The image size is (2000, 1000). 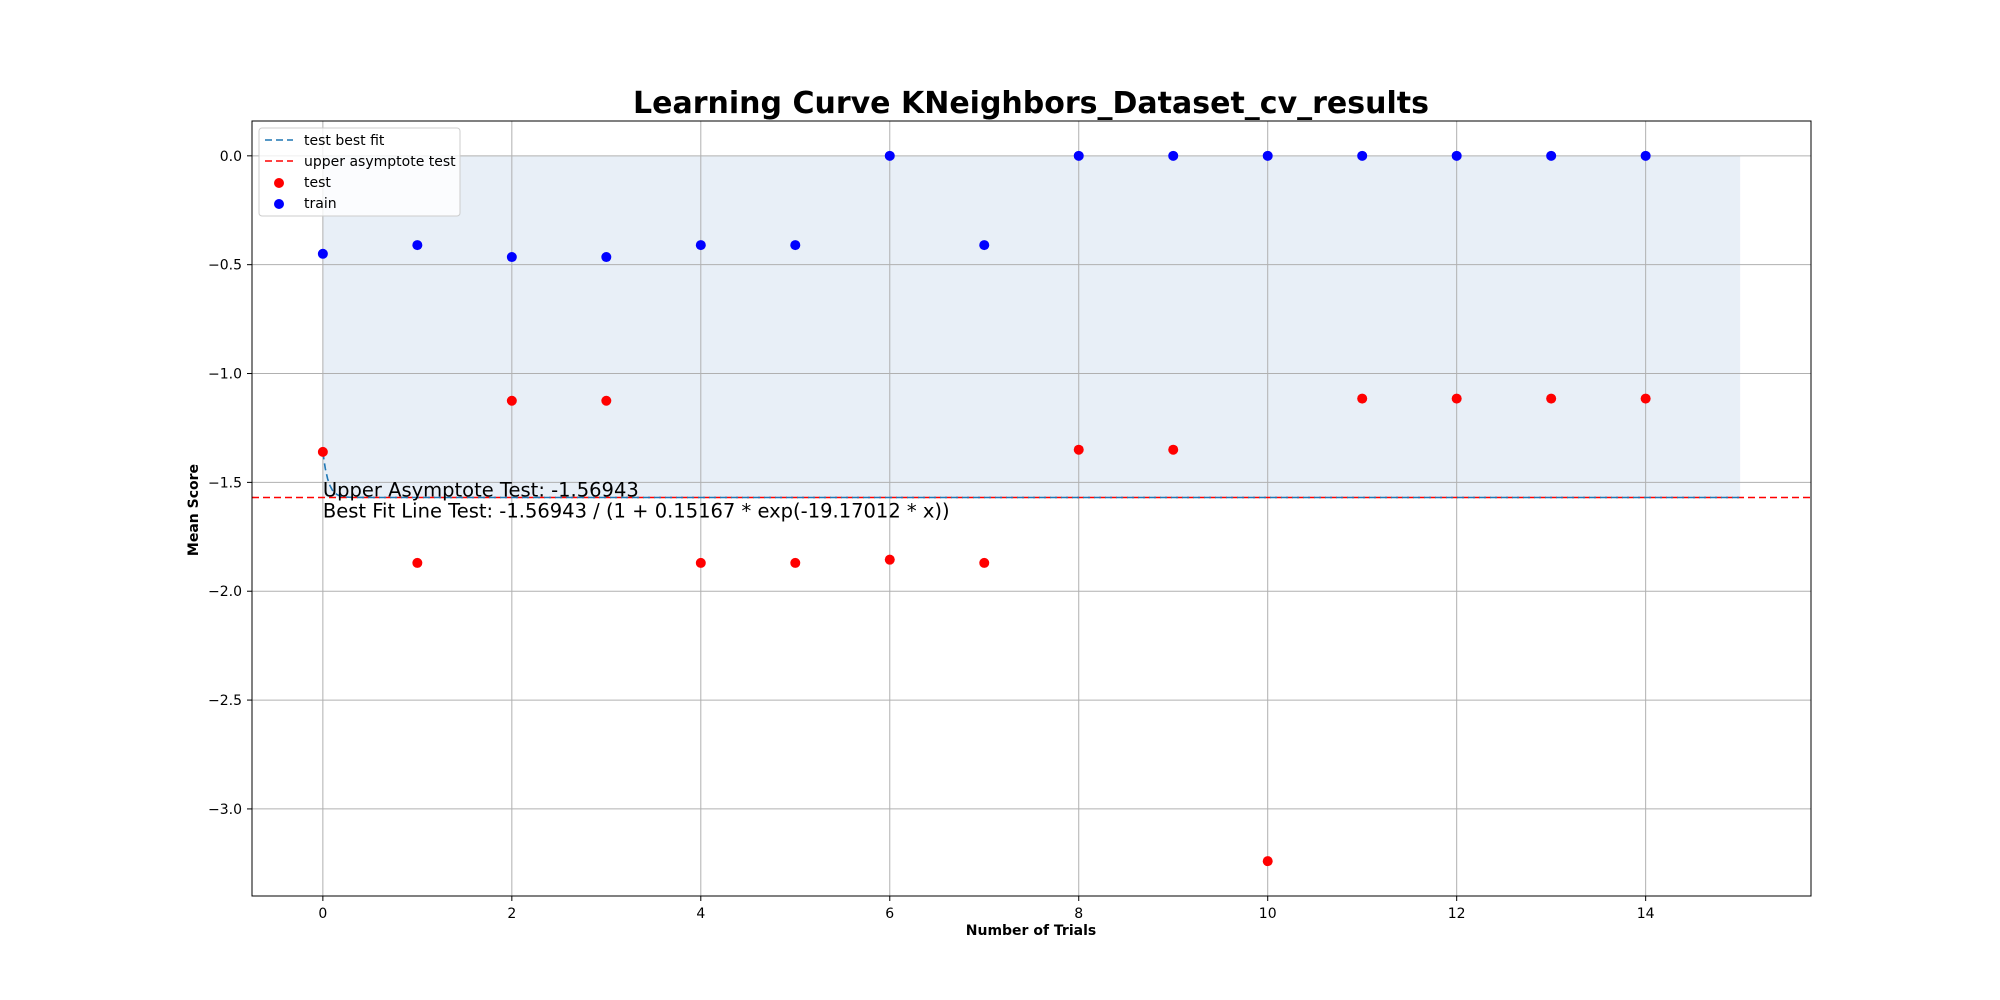 I want to click on legend-label: test, so click(x=317, y=183).